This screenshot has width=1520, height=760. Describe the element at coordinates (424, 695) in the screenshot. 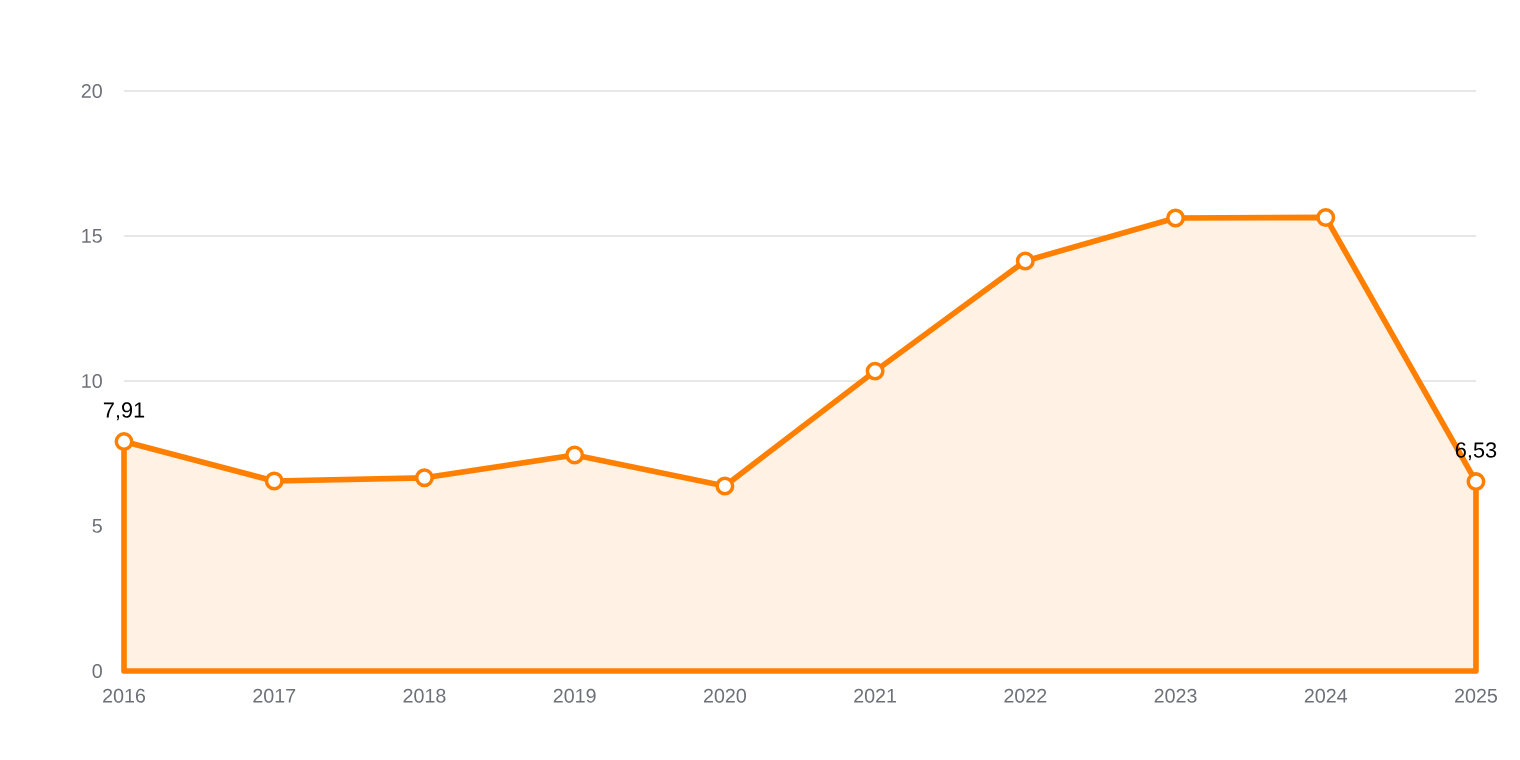

I see `x-tick-label: 2018` at that location.